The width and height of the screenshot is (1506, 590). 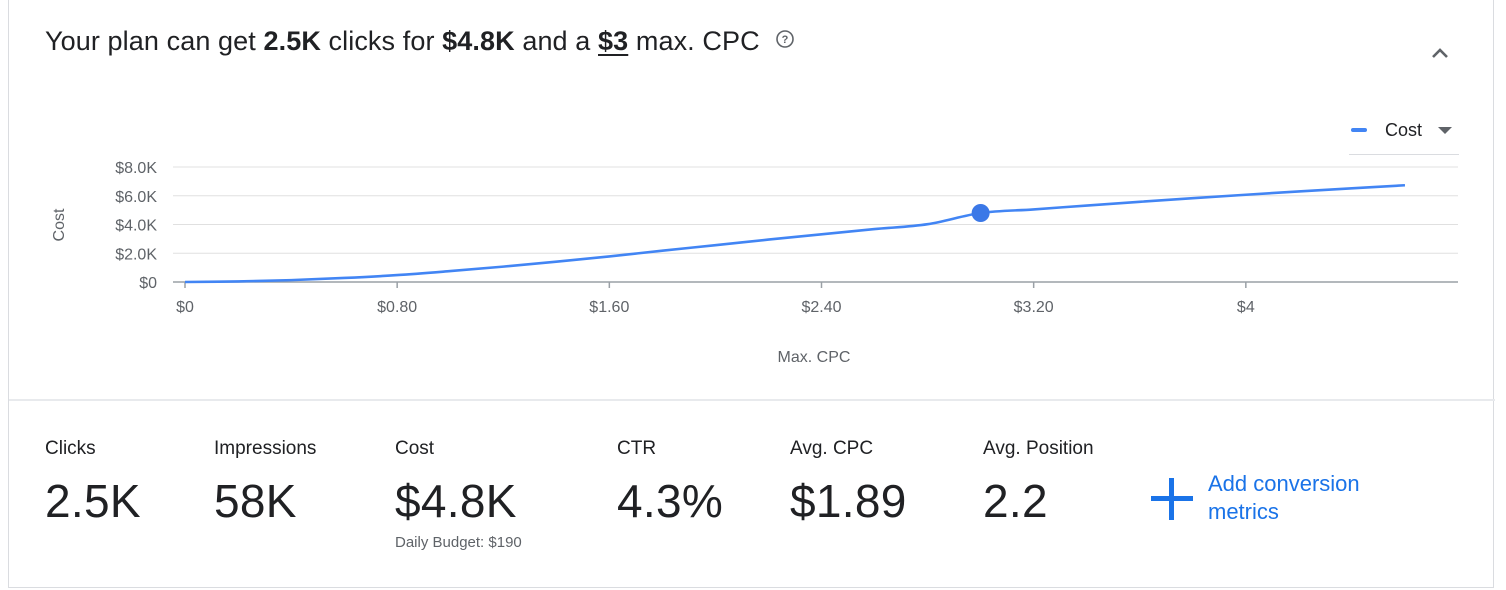 I want to click on metric-value: 58K, so click(x=255, y=501).